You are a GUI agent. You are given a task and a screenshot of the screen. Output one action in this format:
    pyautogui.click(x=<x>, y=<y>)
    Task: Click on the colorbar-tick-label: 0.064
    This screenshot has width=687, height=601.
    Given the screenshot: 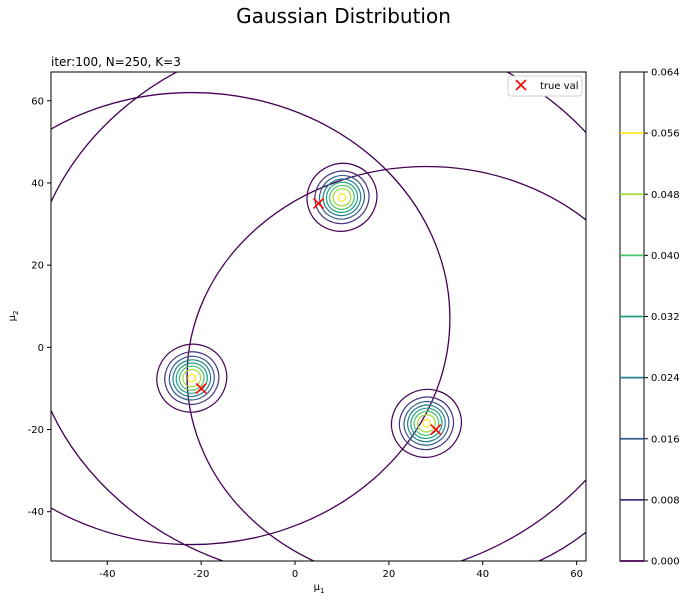 What is the action you would take?
    pyautogui.click(x=665, y=73)
    